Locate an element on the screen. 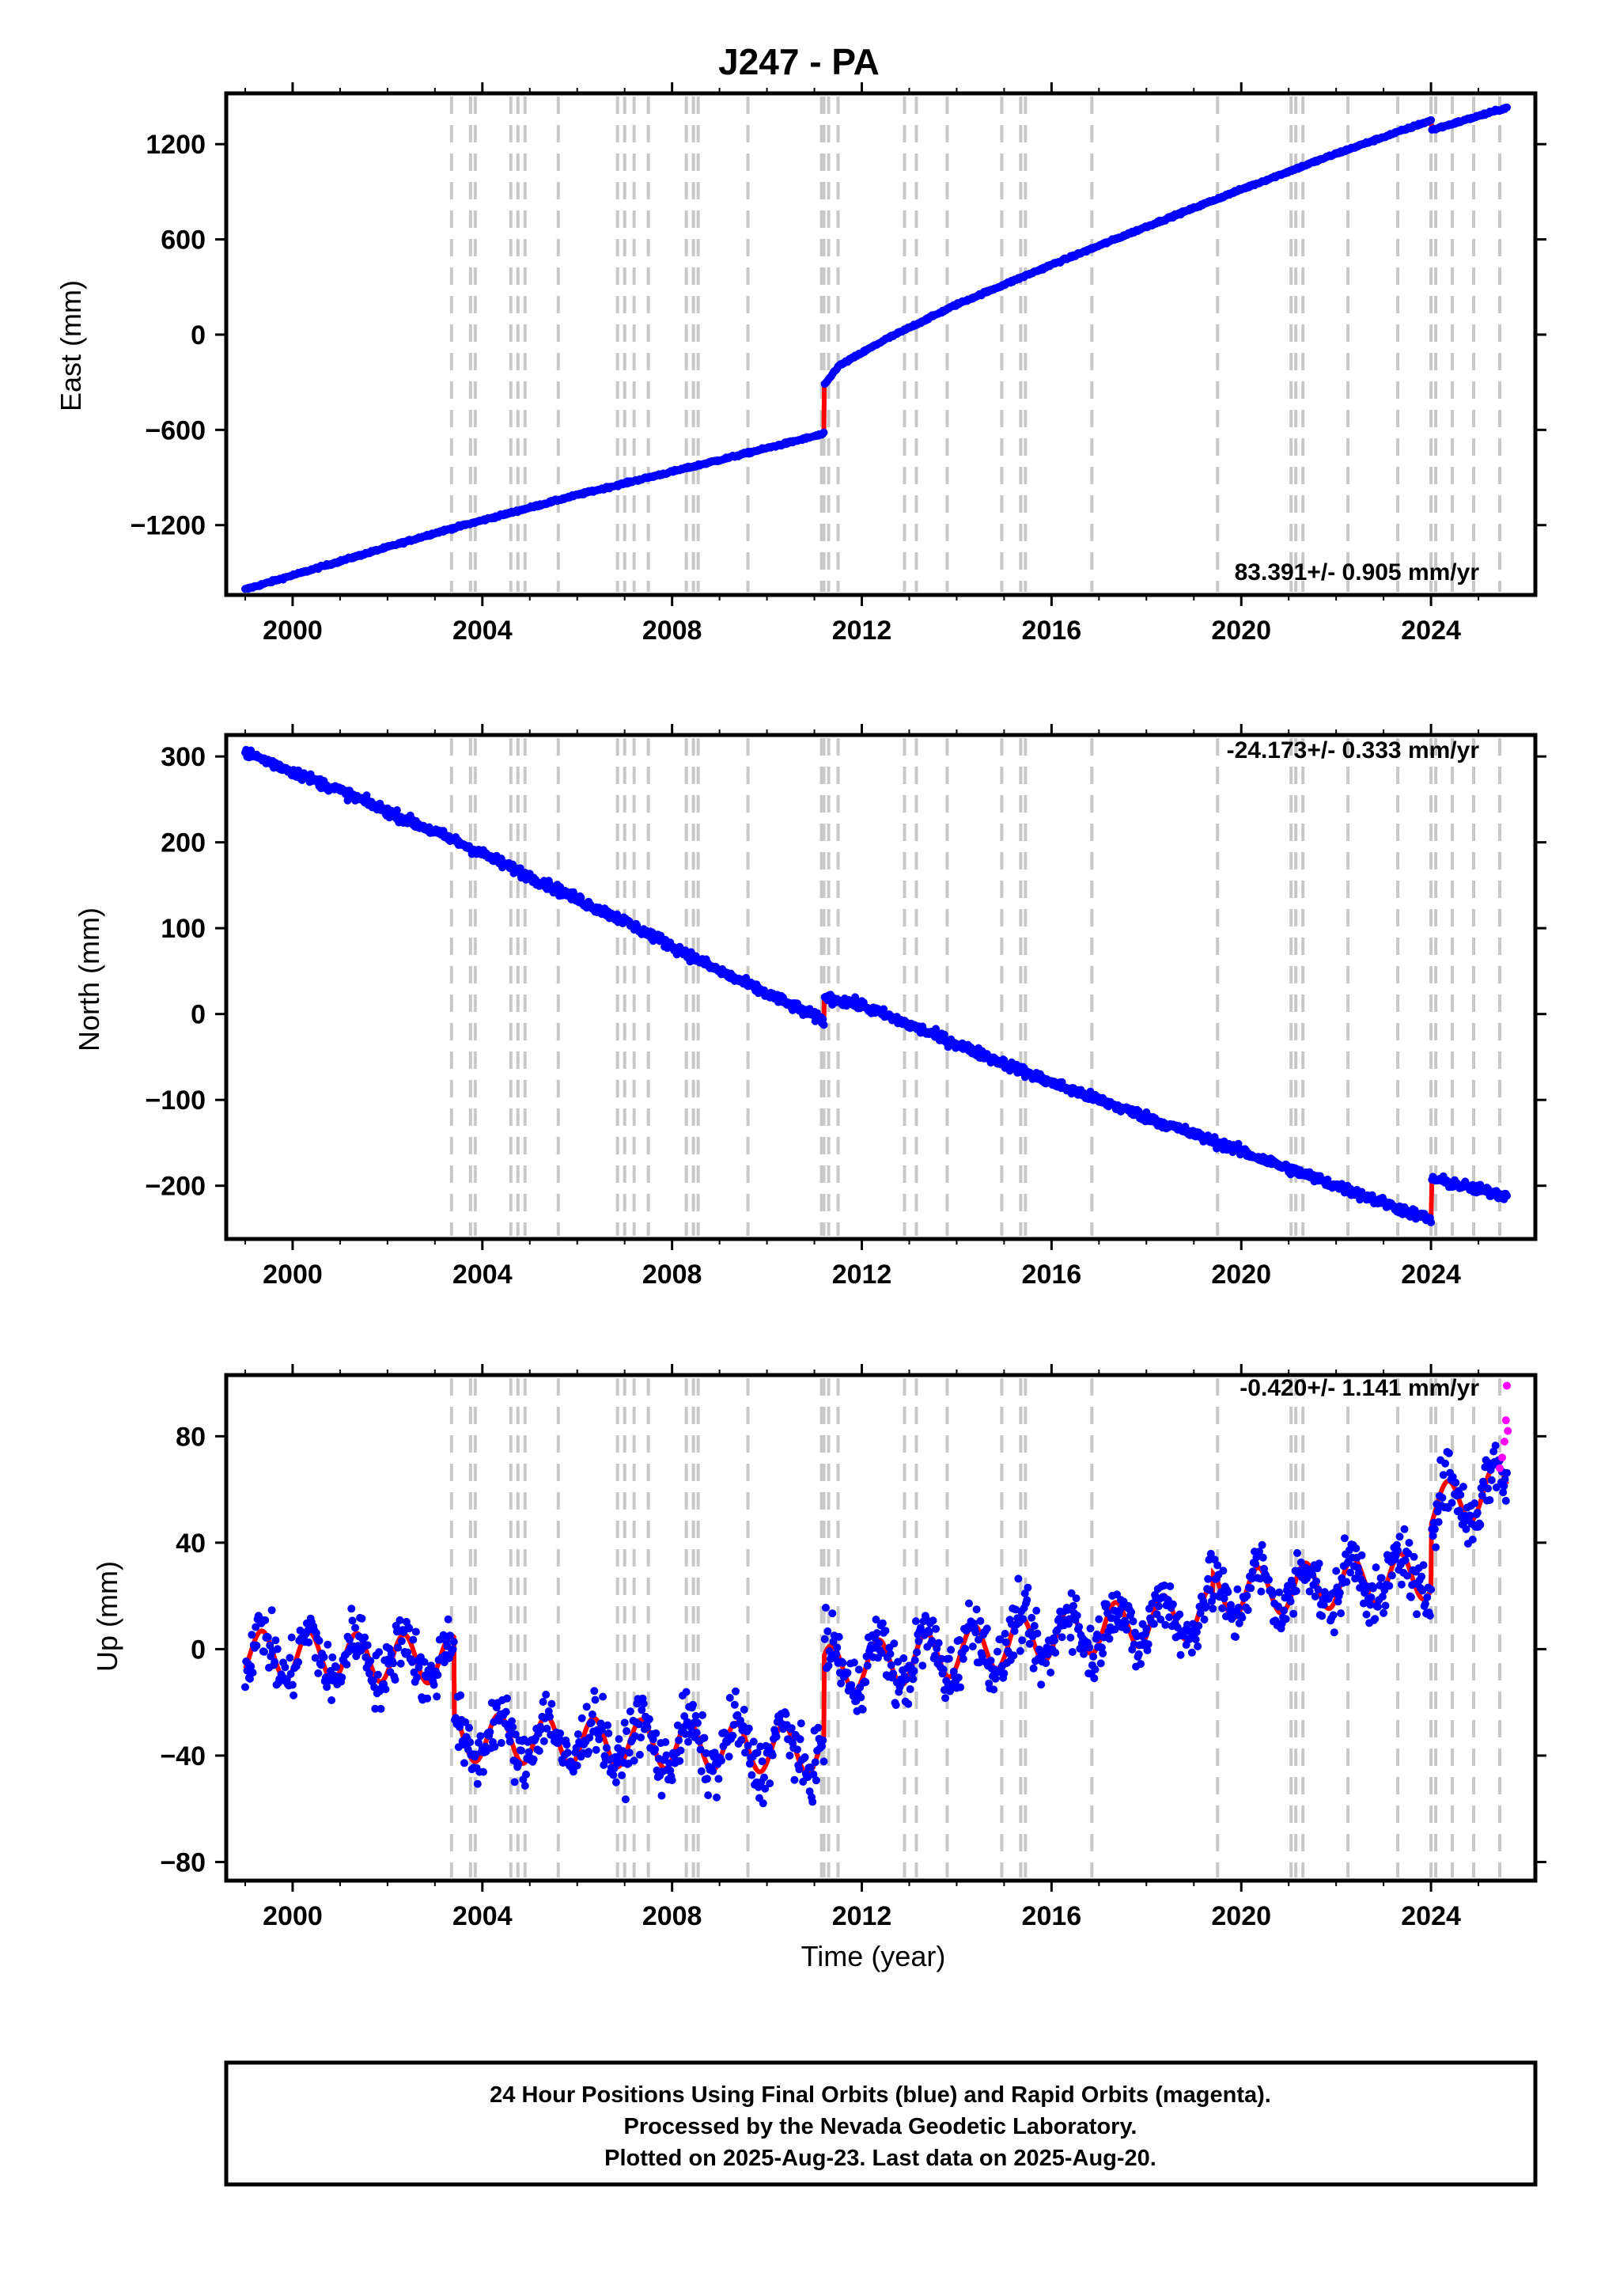  east-rate-label: 83.391+/- 0.905 mm/yr is located at coordinates (1358, 572).